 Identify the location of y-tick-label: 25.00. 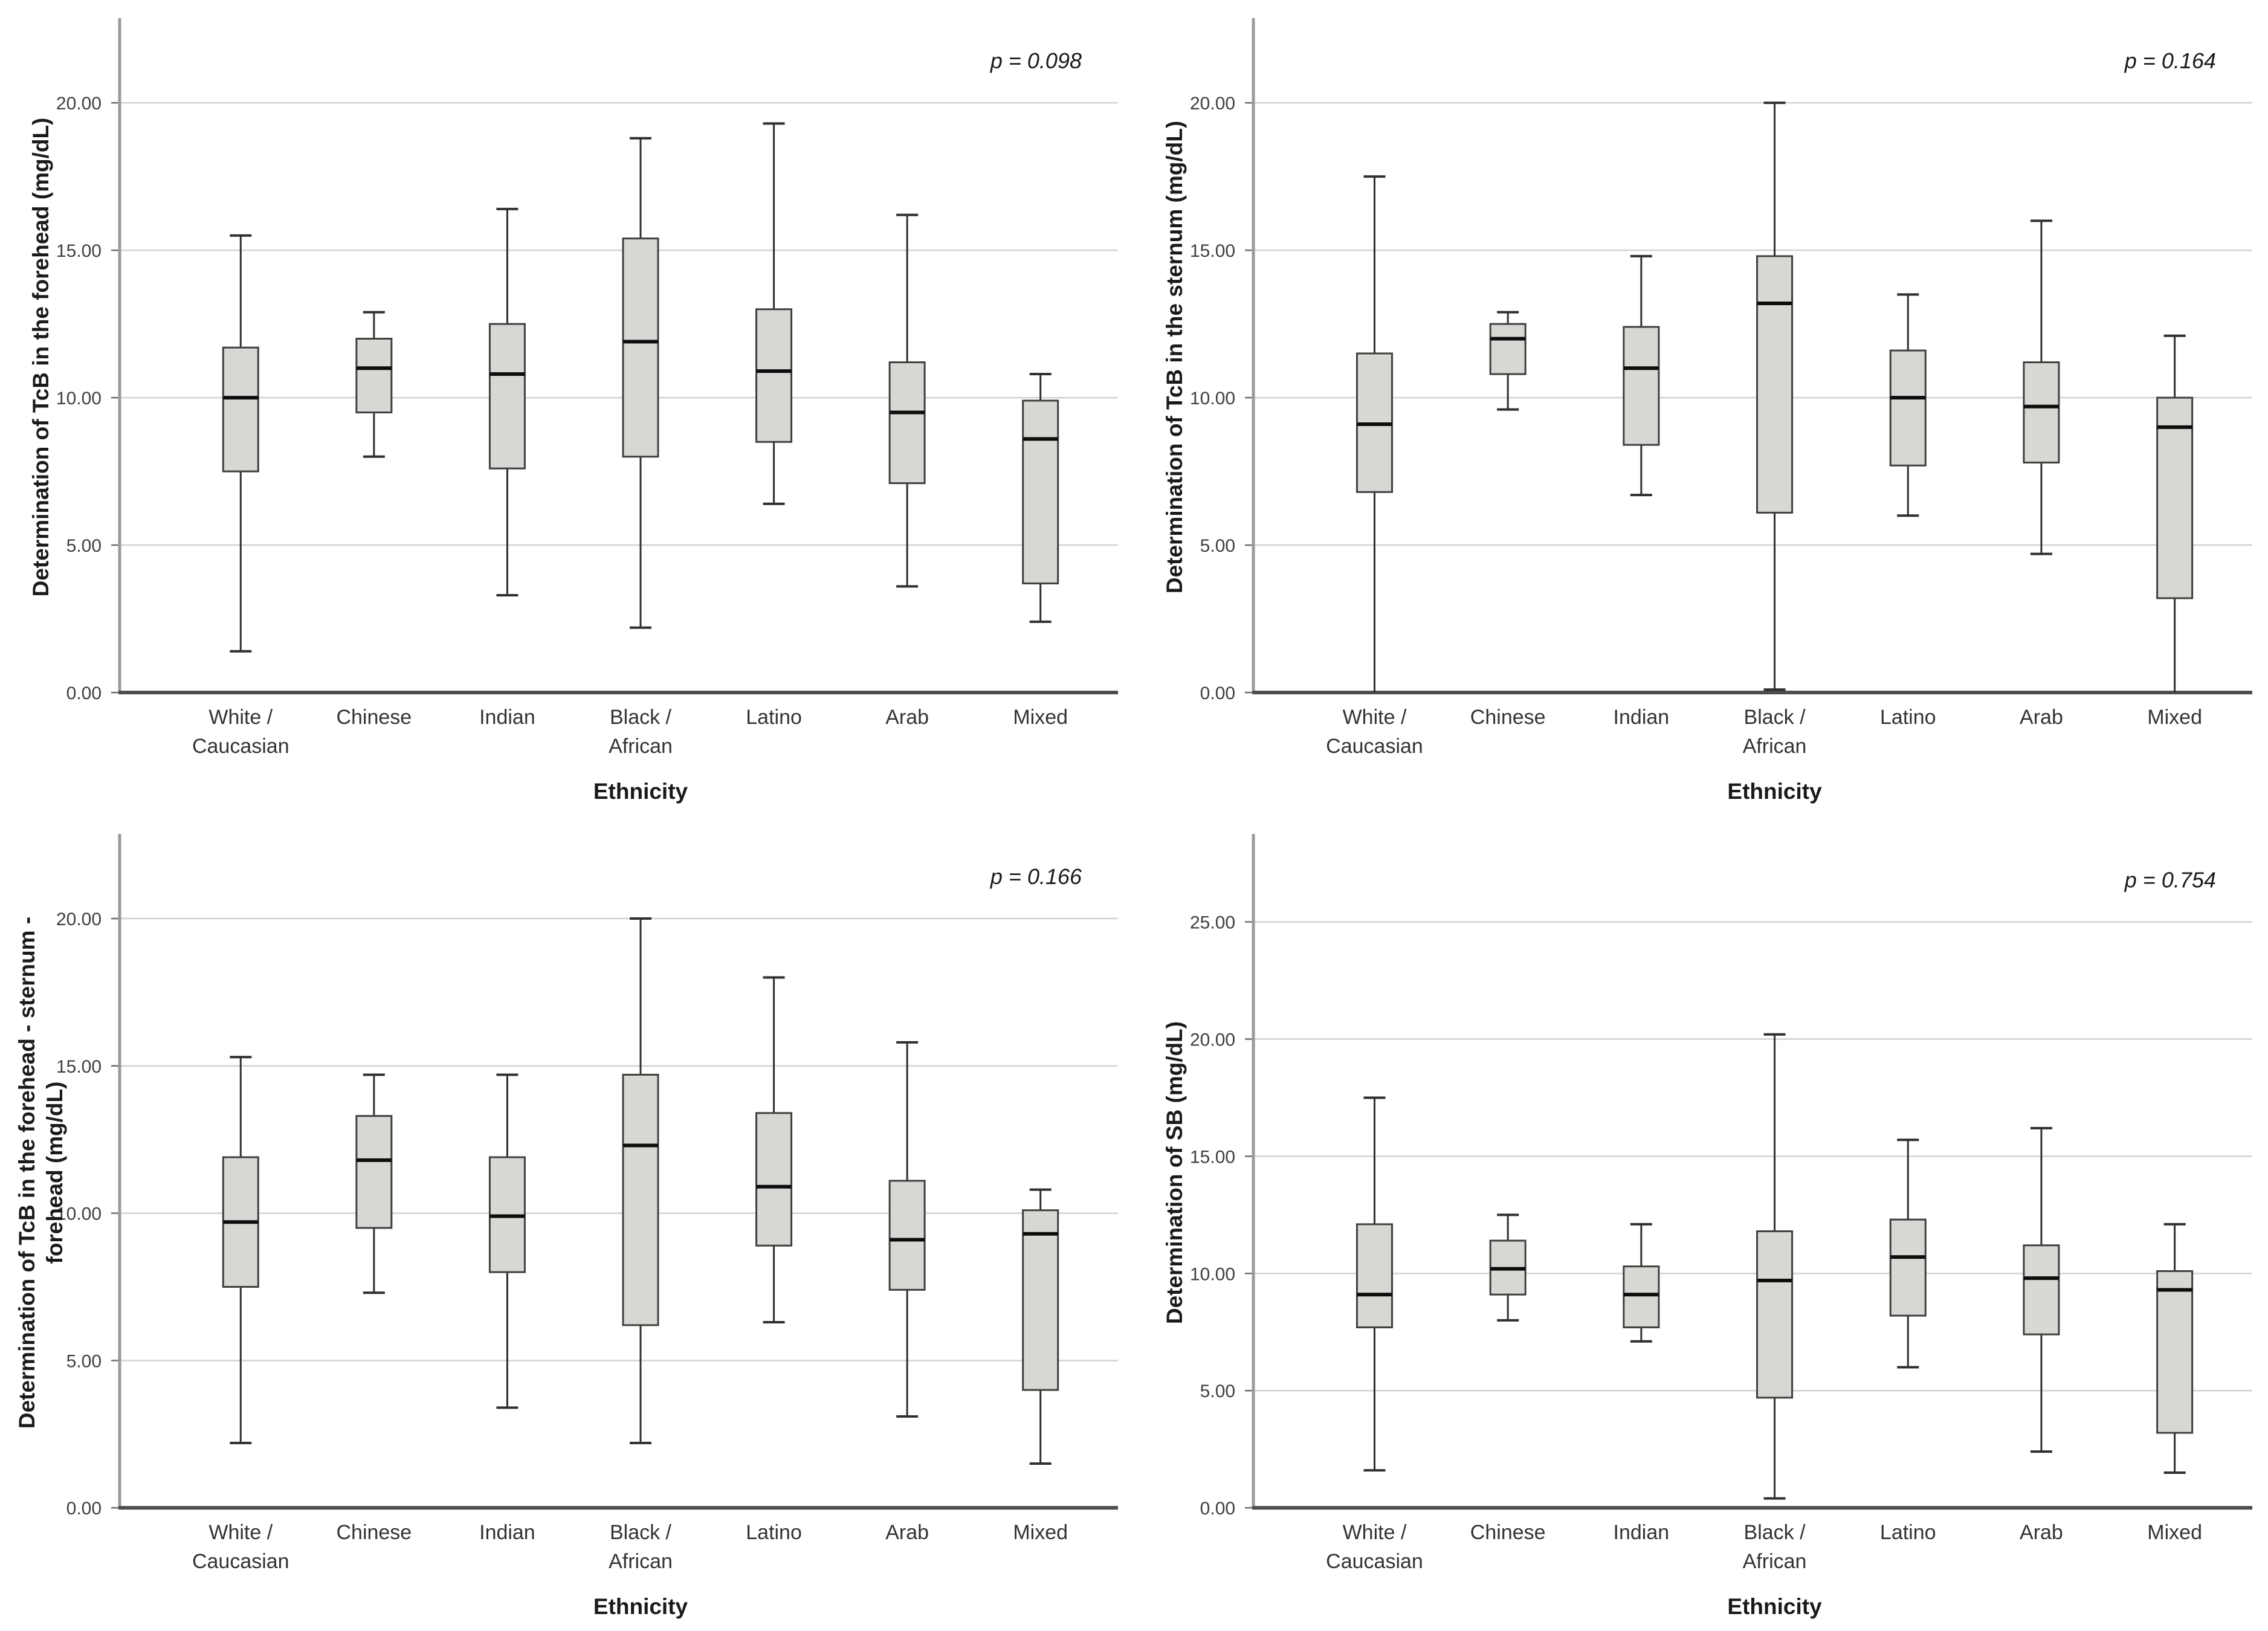
(1212, 923).